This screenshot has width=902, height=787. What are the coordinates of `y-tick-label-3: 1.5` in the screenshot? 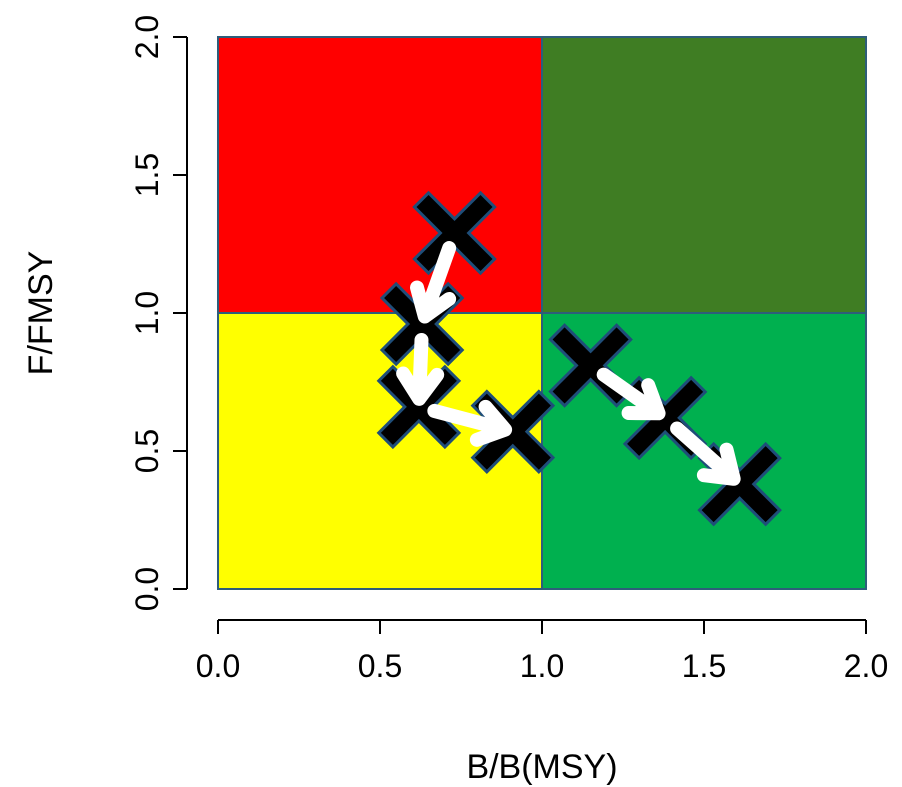 It's located at (147, 175).